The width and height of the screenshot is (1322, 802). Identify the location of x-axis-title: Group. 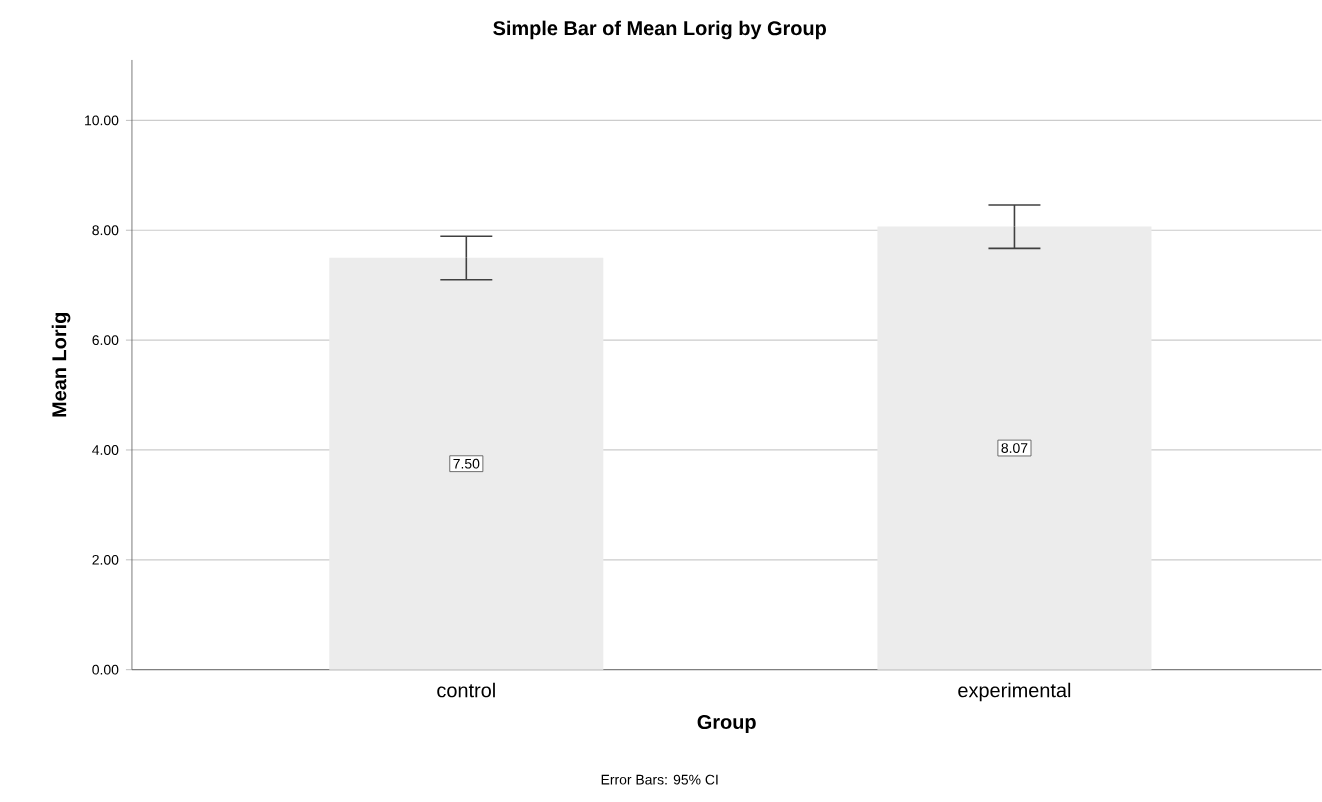
(726, 724).